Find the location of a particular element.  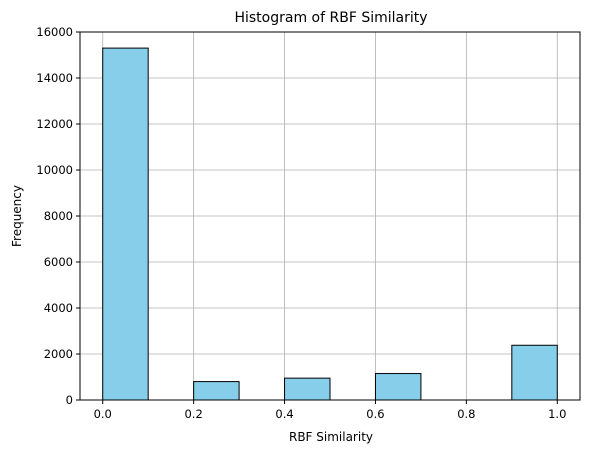

x-tick-label: 1.0 is located at coordinates (557, 414).